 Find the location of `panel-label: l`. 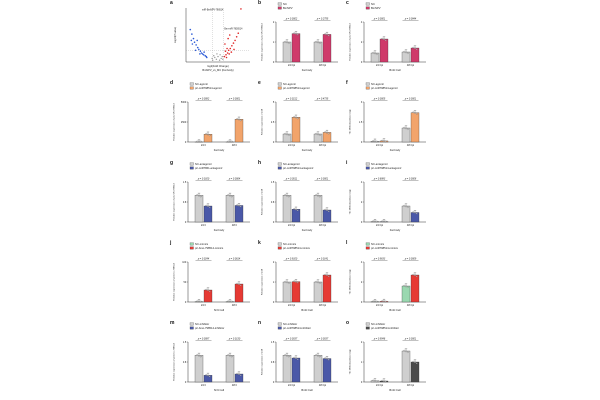

panel-label: l is located at coordinates (347, 243).